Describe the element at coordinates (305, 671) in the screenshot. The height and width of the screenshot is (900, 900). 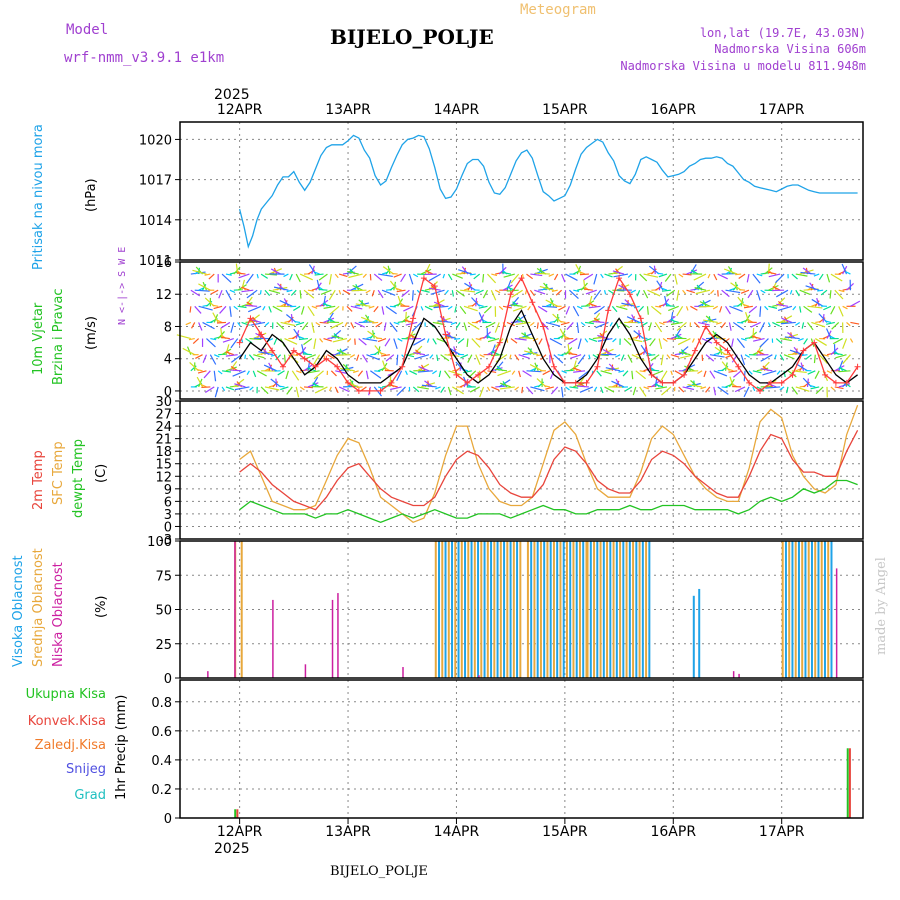
I see `low-cloud-bar` at that location.